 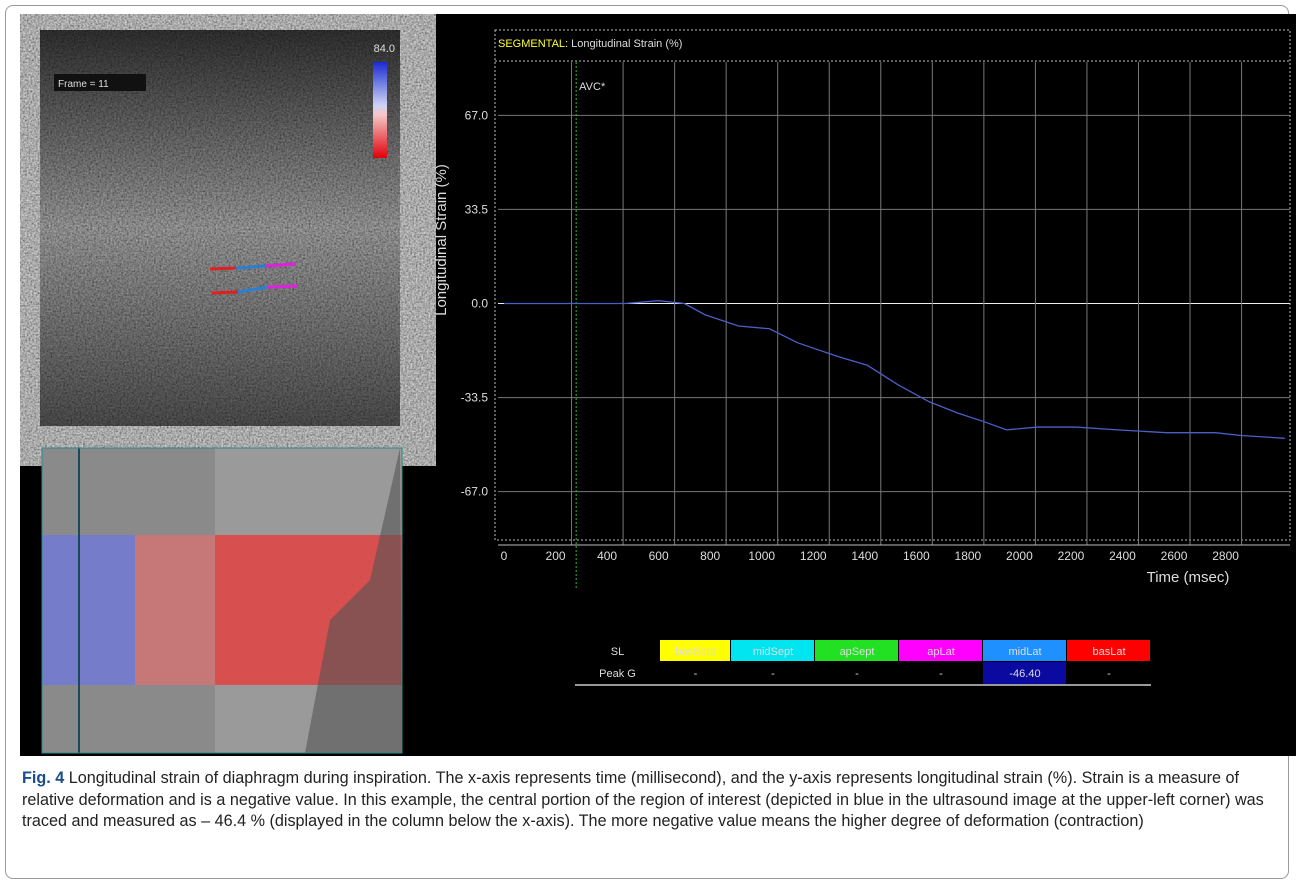 I want to click on ultrasound-shade, so click(x=220, y=228).